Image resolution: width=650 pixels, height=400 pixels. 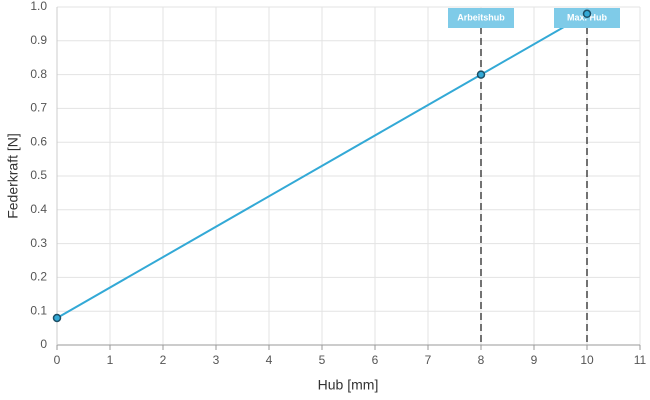 I want to click on y-tick-label: 0, so click(x=43, y=344).